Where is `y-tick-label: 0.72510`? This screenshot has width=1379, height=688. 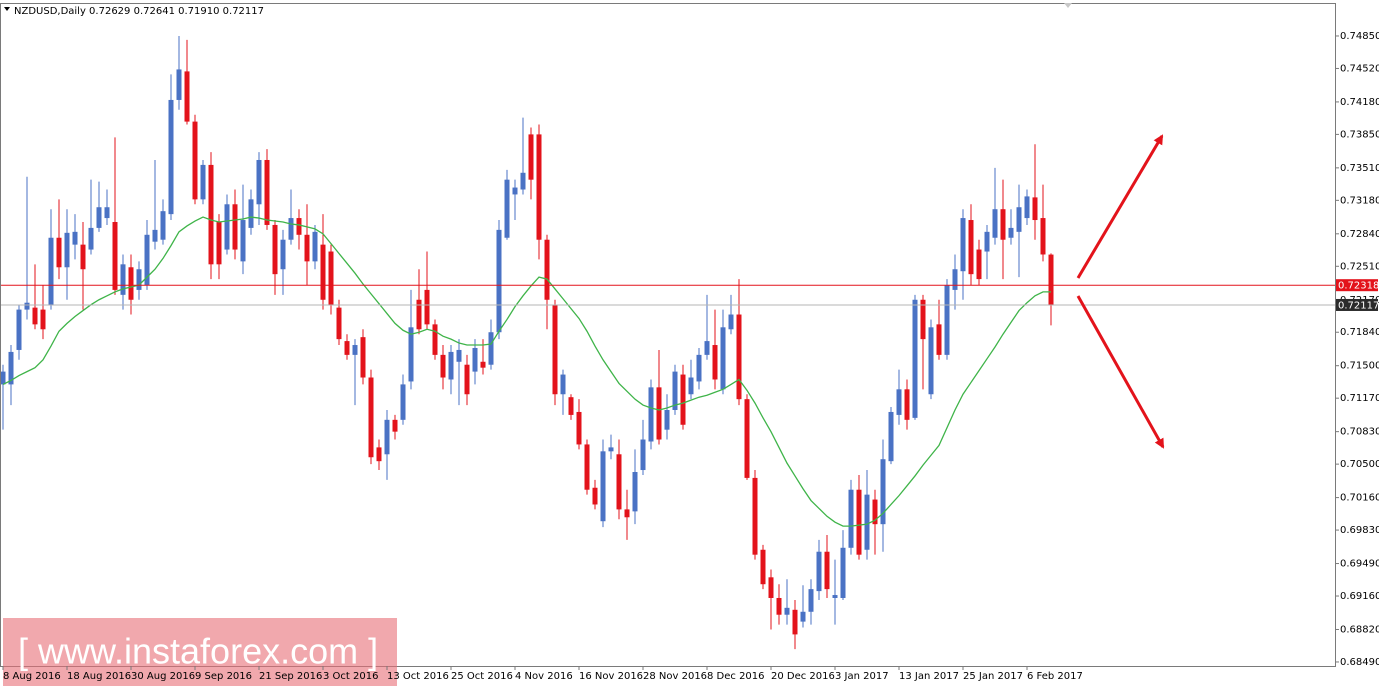 y-tick-label: 0.72510 is located at coordinates (1359, 266).